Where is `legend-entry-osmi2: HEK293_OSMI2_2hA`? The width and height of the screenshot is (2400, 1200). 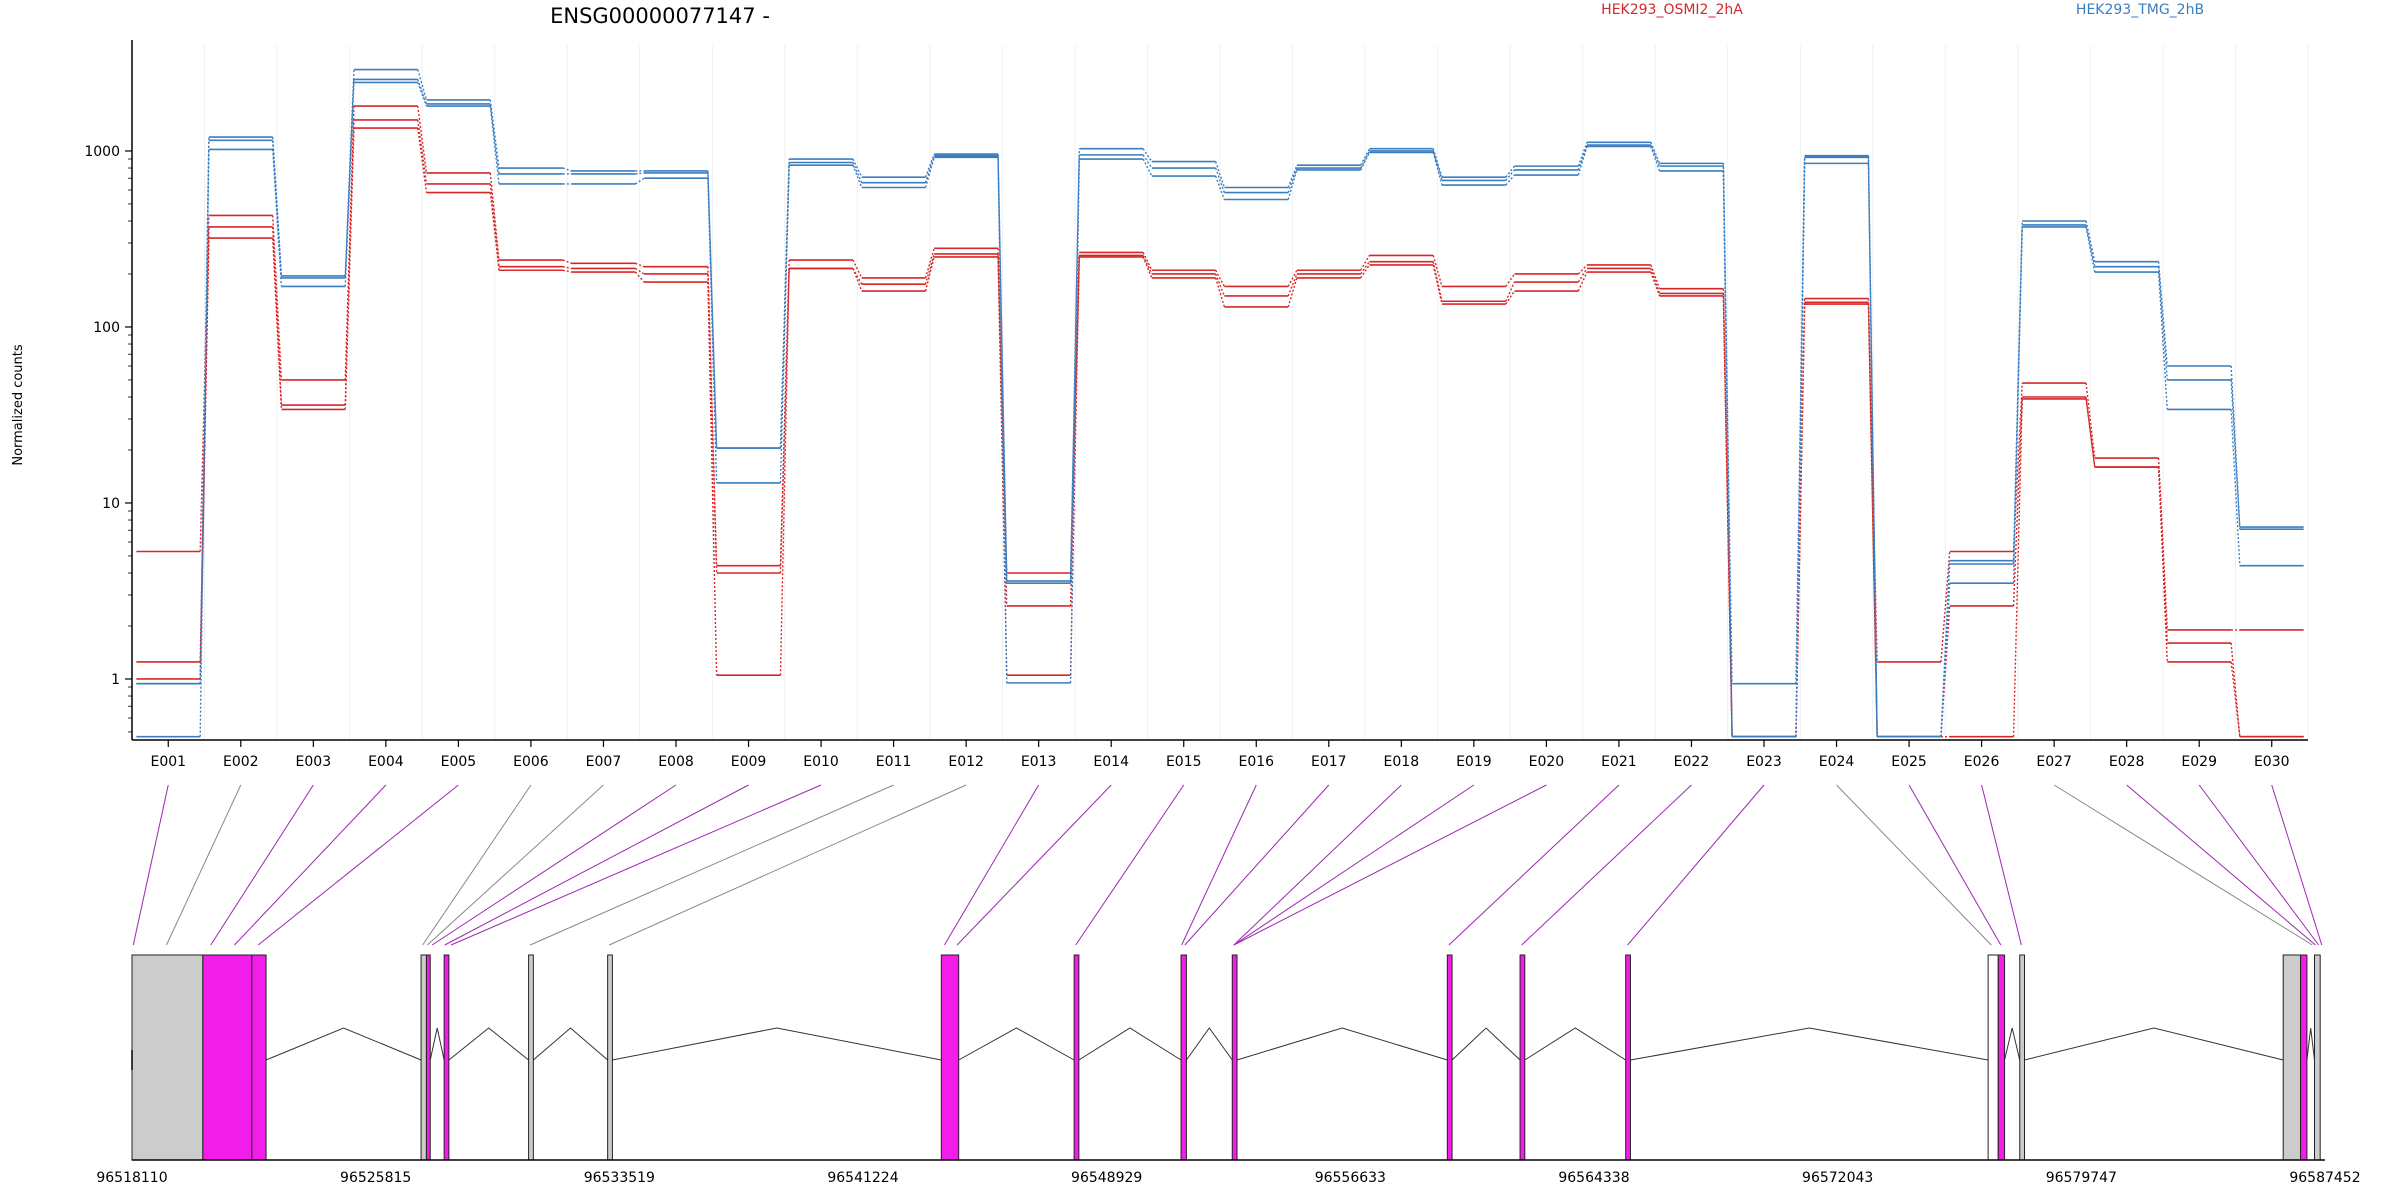 legend-entry-osmi2: HEK293_OSMI2_2hA is located at coordinates (1672, 10).